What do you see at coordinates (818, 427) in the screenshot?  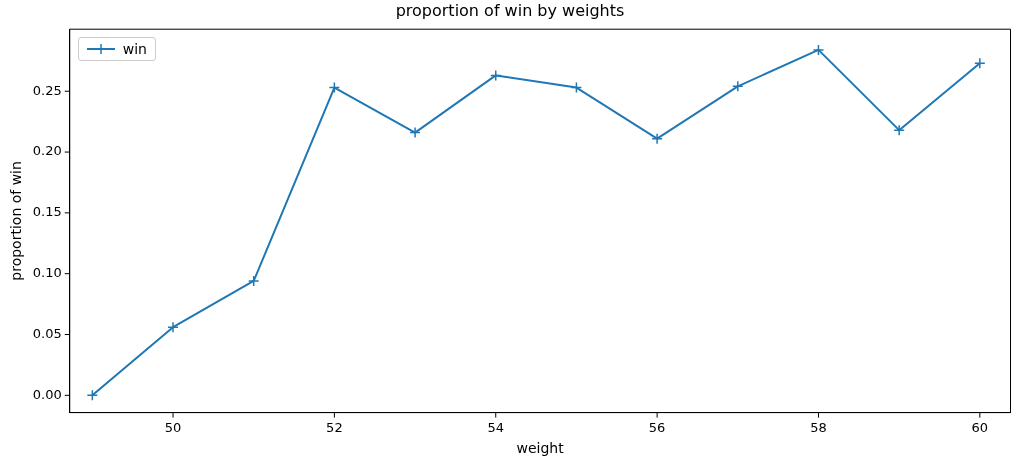 I see `x-tick-label: 58` at bounding box center [818, 427].